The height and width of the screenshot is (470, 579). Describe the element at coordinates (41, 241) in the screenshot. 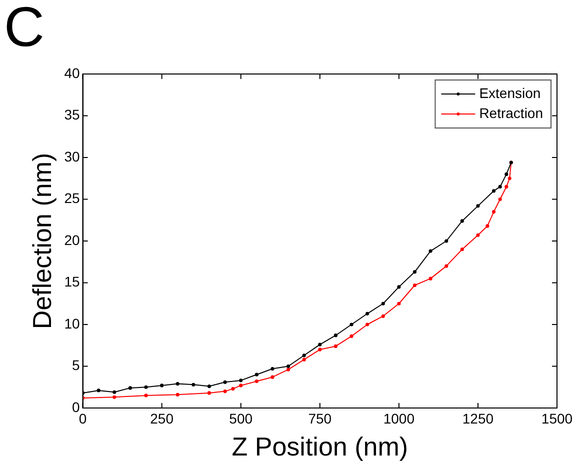

I see `y-axis-title: Deflection (nm)` at that location.